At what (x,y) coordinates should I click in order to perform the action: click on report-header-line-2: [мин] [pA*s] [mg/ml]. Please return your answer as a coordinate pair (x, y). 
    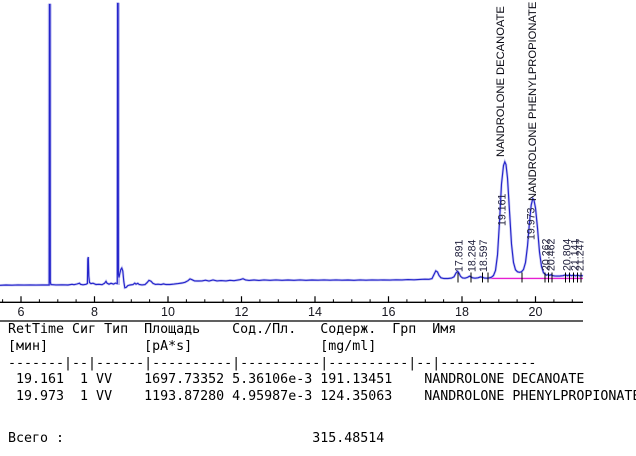
    Looking at the image, I should click on (192, 346).